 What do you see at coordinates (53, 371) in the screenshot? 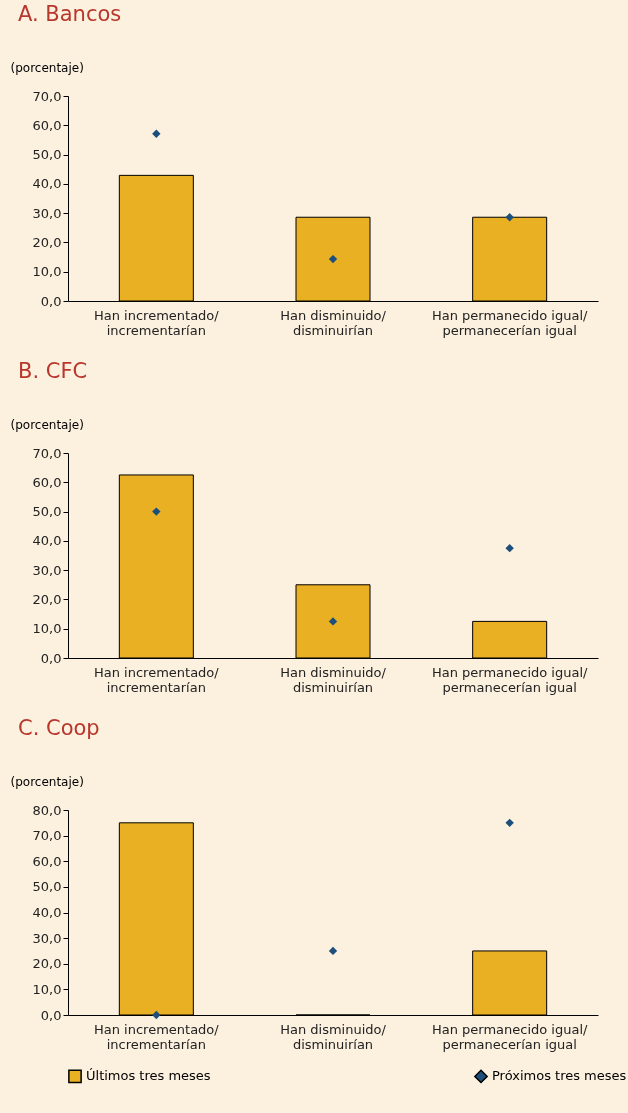
I see `chart-title: B. CFC` at bounding box center [53, 371].